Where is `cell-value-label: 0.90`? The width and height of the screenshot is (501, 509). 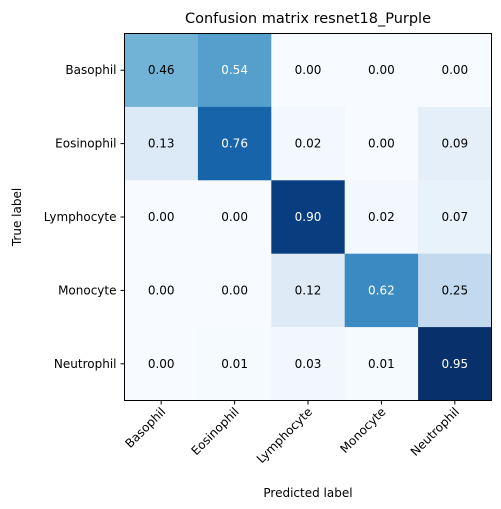 cell-value-label: 0.90 is located at coordinates (308, 217).